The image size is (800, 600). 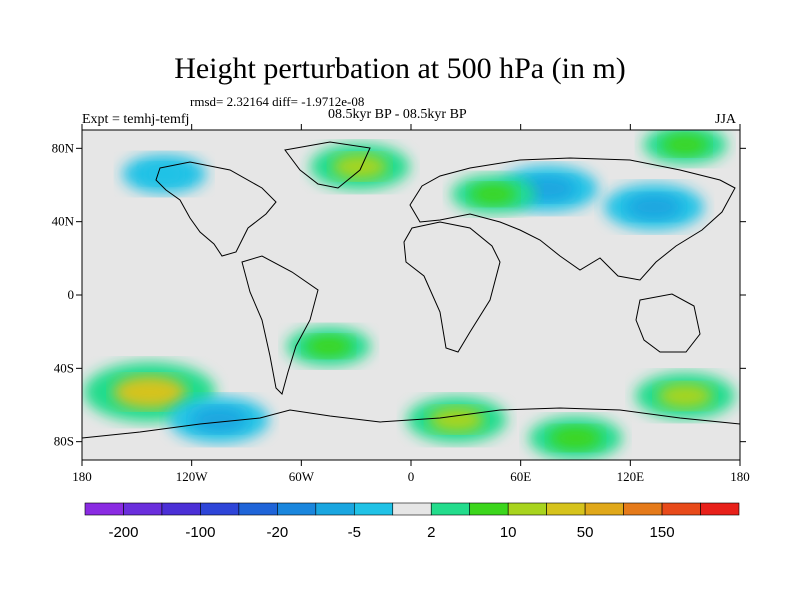 I want to click on colorbar-label: -200, so click(x=123, y=532).